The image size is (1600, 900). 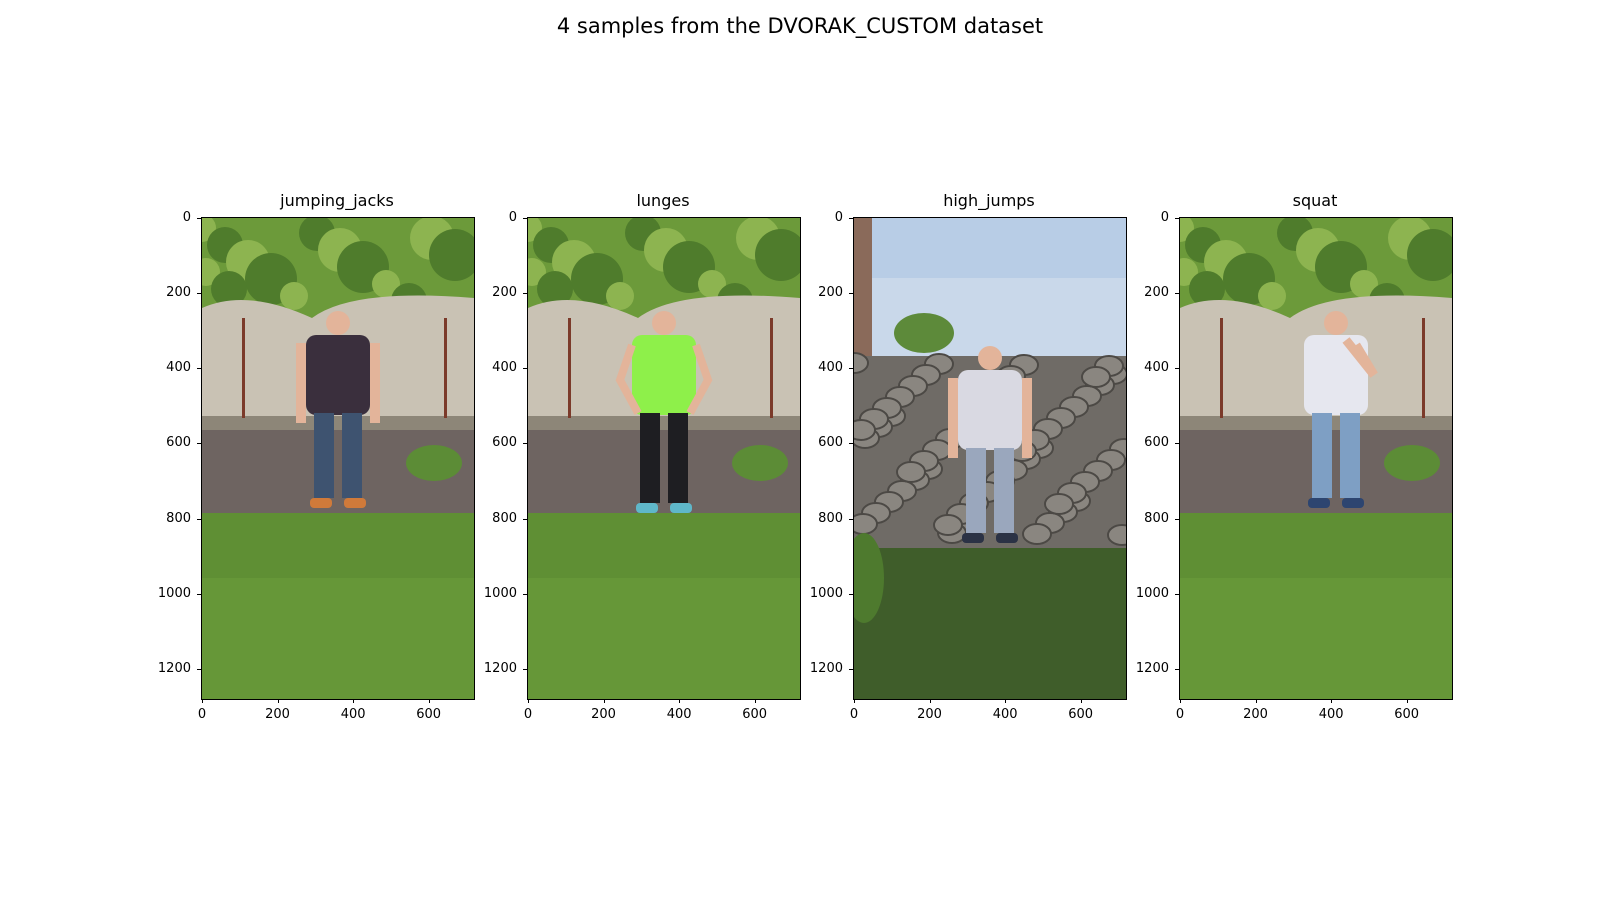 I want to click on subplot-title: jumping_jacks, so click(x=337, y=200).